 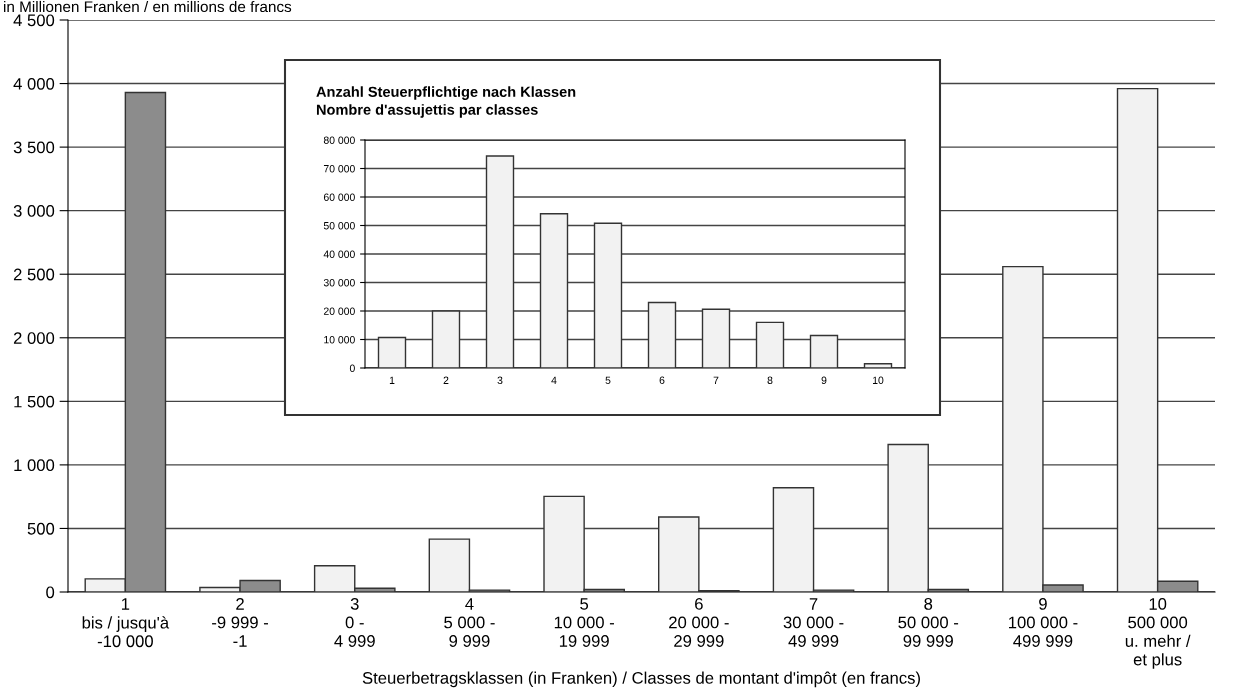 What do you see at coordinates (126, 623) in the screenshot?
I see `x-tick-label: 1 bis / jusqu'à -10 000` at bounding box center [126, 623].